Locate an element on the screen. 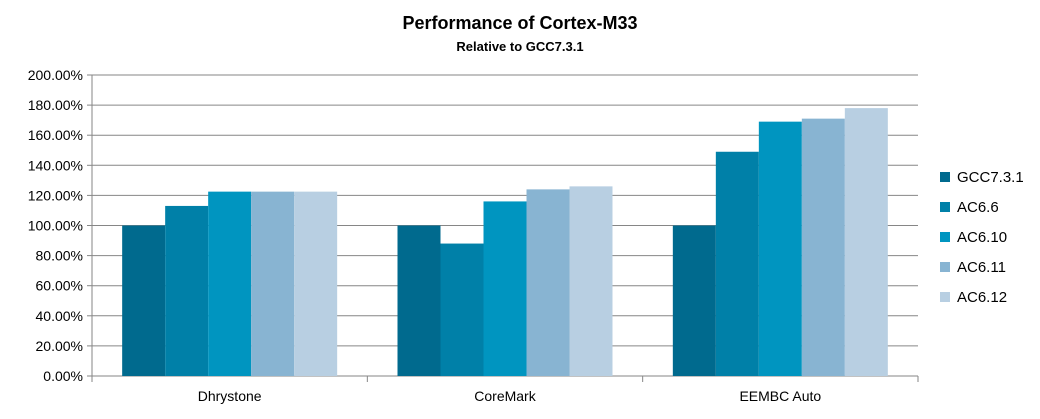 This screenshot has height=419, width=1040. bar-ac6-10-coremark is located at coordinates (505, 288).